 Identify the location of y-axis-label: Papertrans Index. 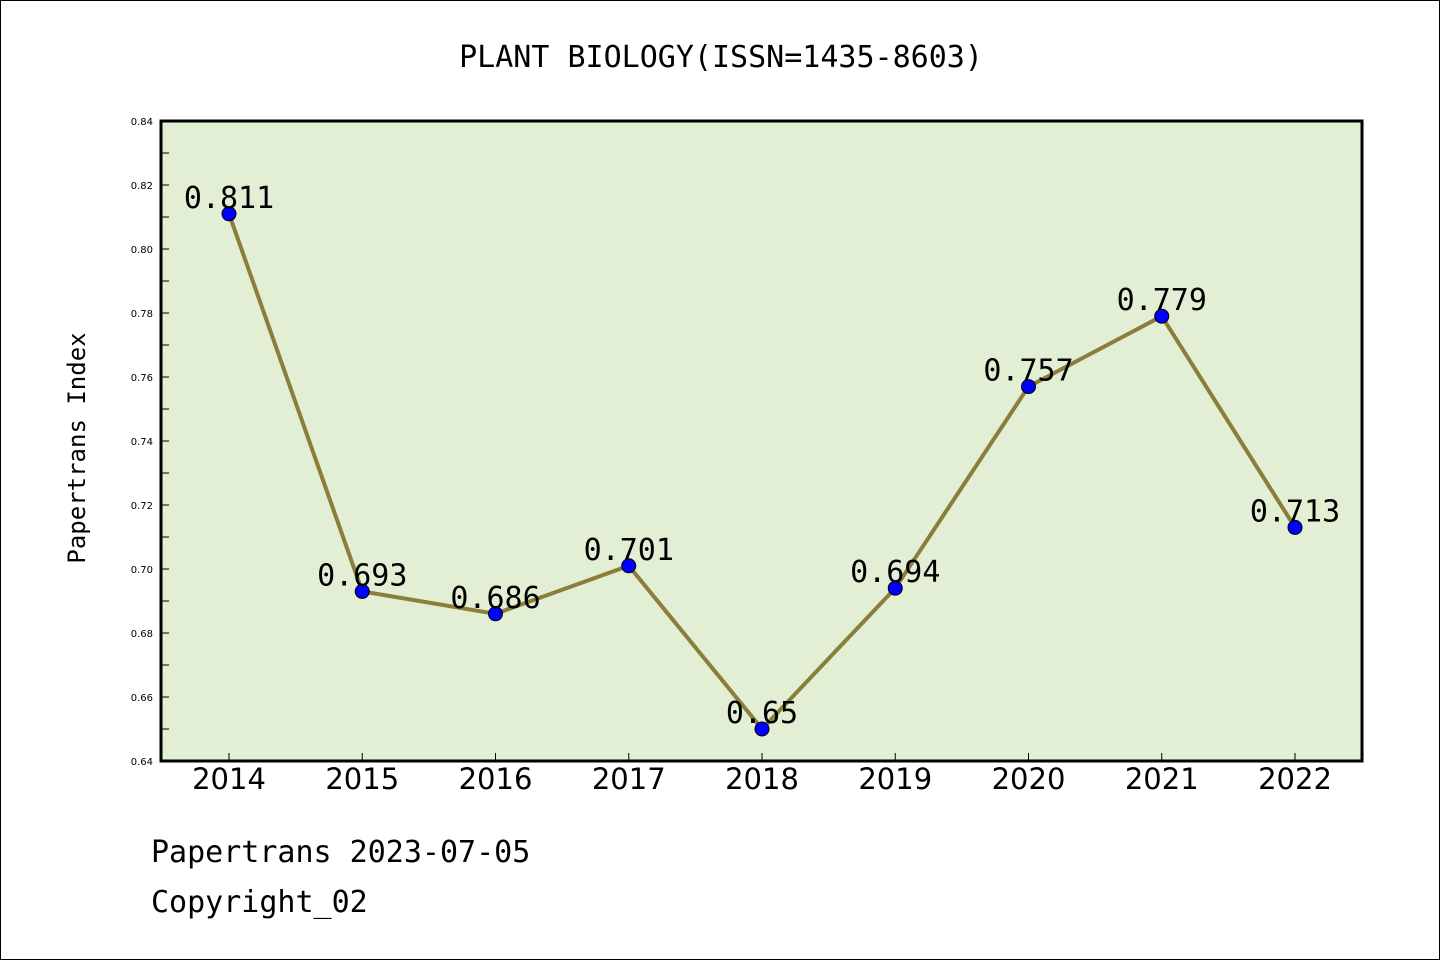
(77, 447).